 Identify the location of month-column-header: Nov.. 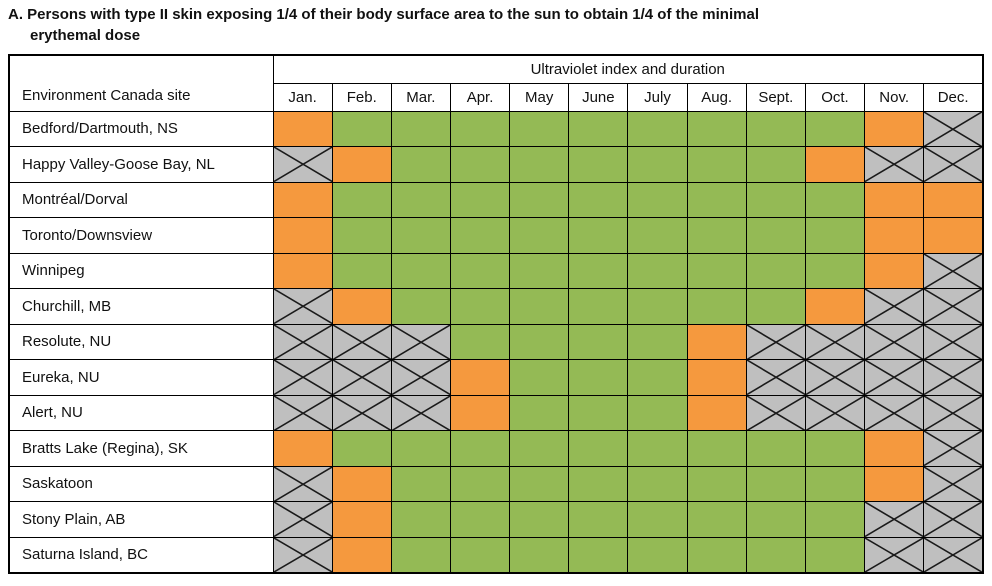
(894, 97).